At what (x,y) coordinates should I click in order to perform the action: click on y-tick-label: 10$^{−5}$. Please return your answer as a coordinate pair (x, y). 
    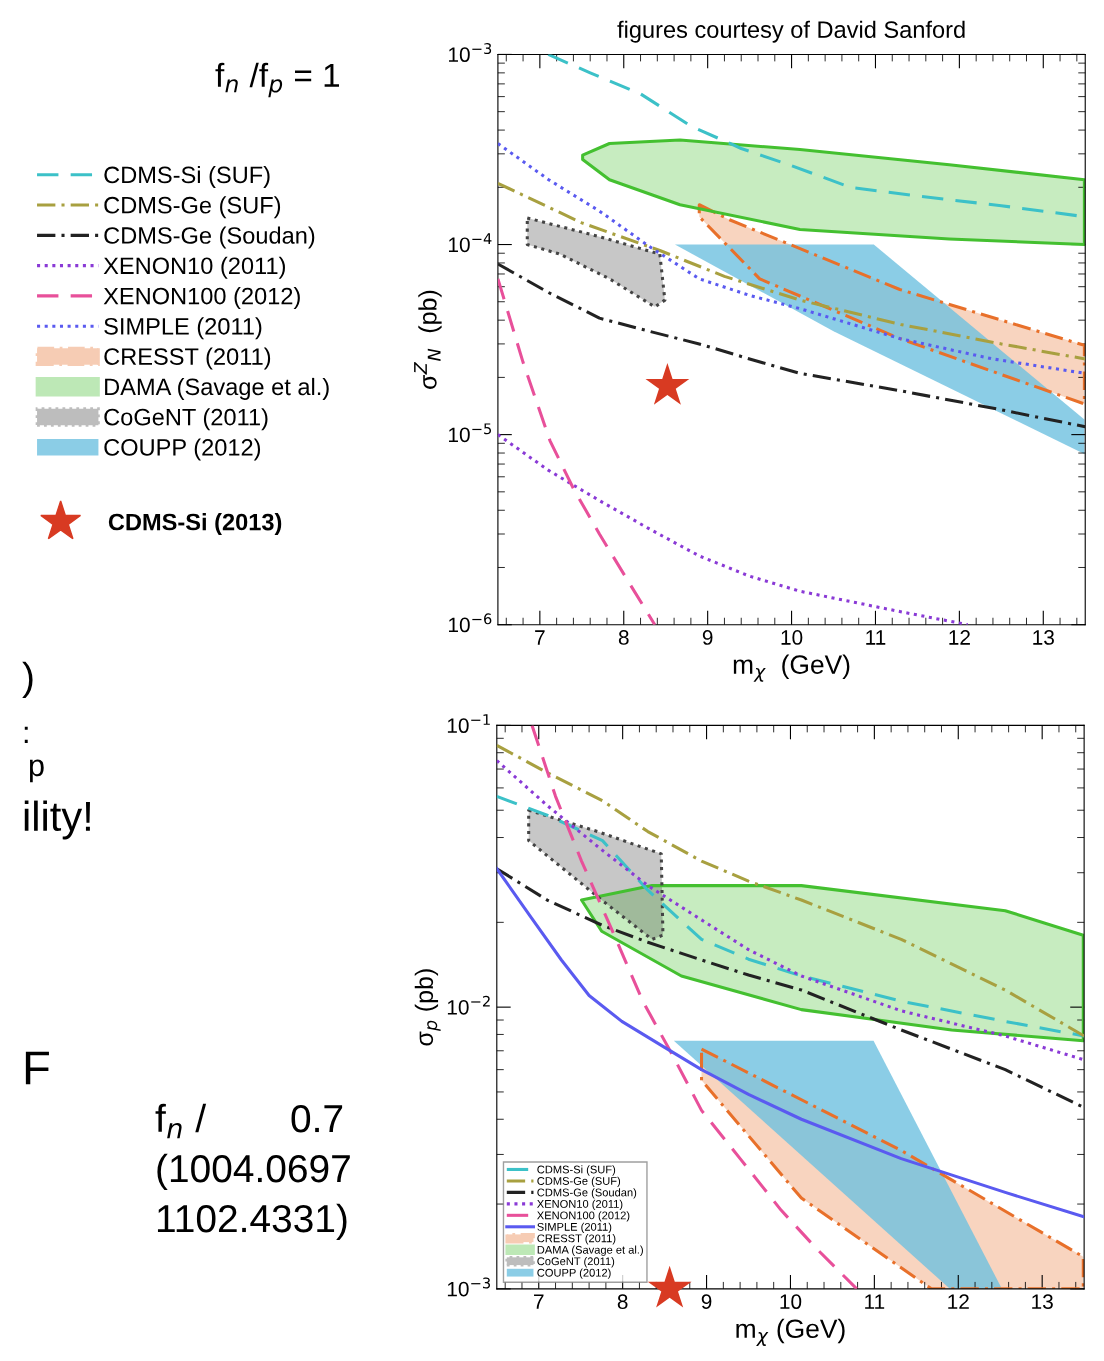
    Looking at the image, I should click on (470, 433).